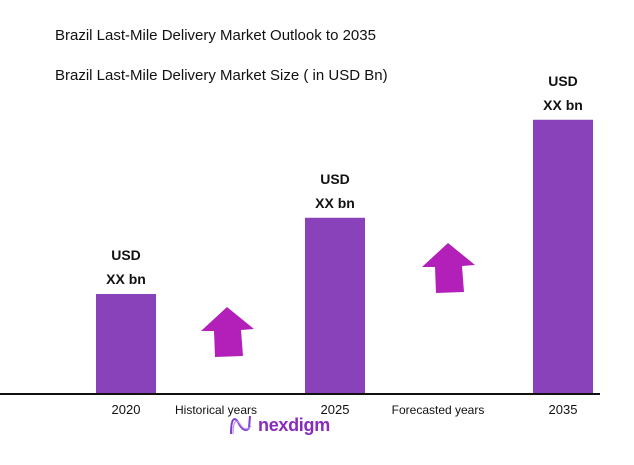 The height and width of the screenshot is (465, 634). Describe the element at coordinates (126, 343) in the screenshot. I see `bar-2020` at that location.